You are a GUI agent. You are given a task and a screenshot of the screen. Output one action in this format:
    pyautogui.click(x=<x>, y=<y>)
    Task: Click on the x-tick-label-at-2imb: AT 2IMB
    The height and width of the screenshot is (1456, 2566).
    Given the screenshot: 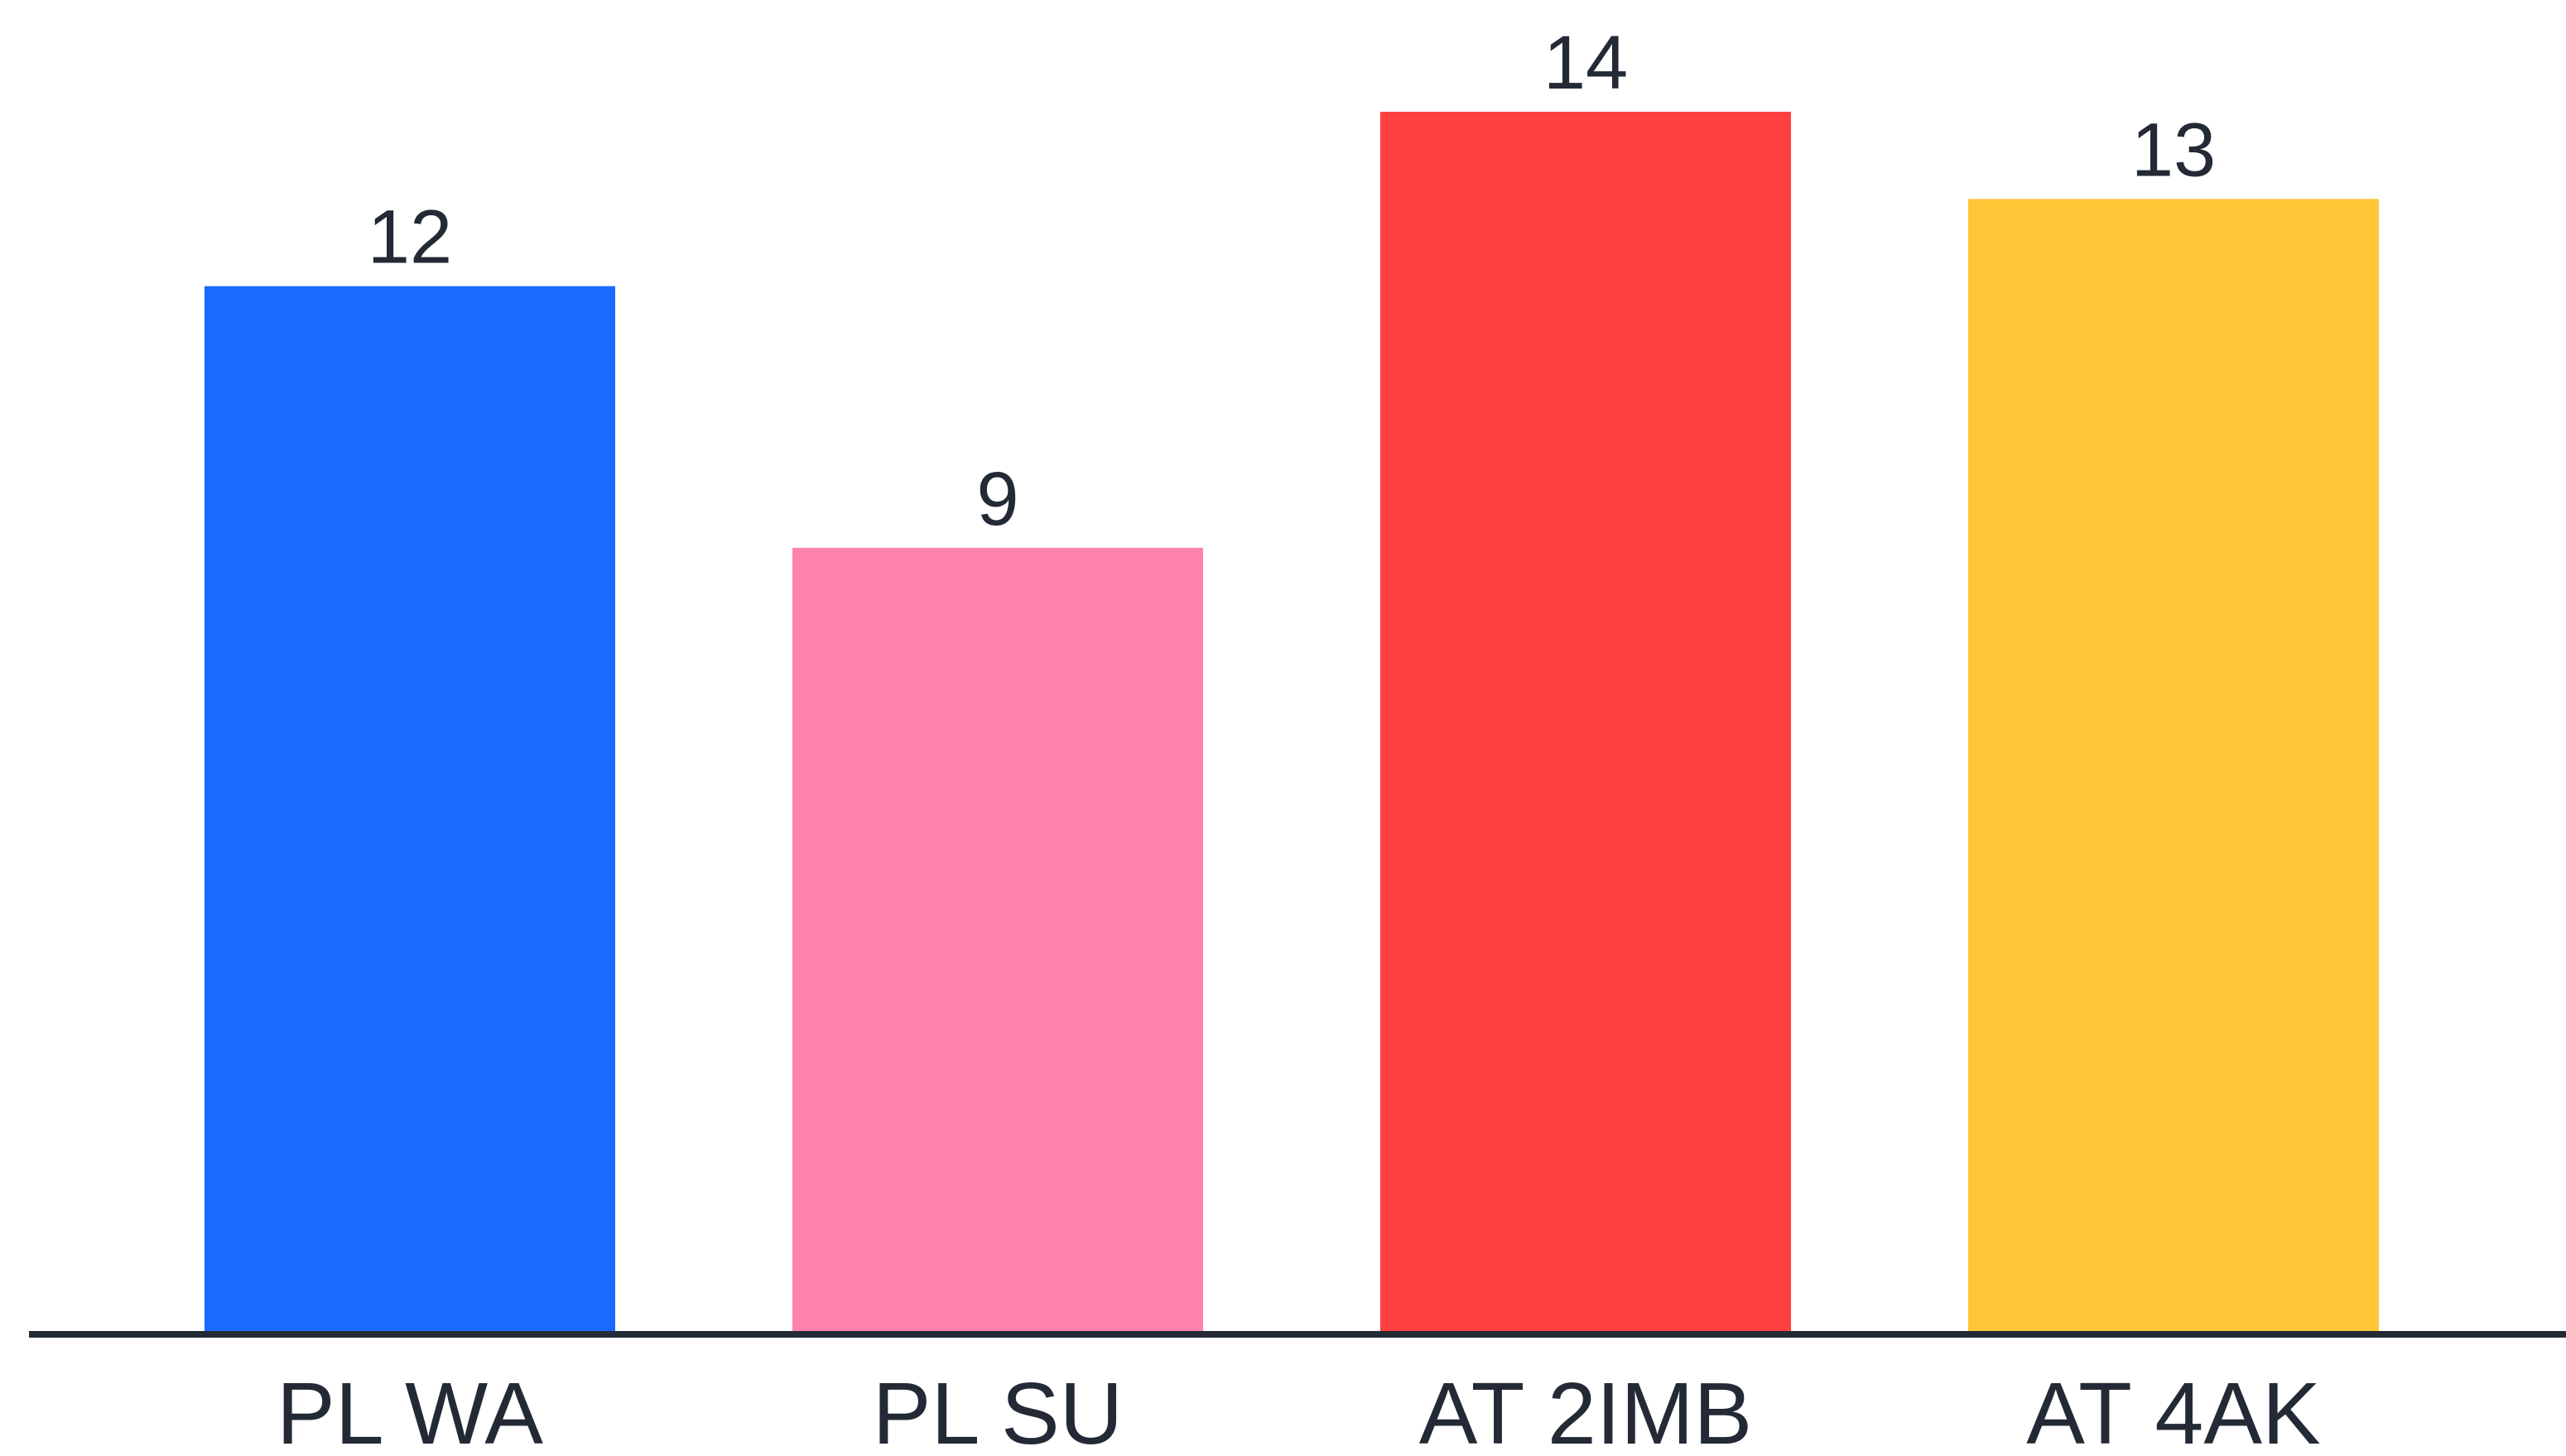 What is the action you would take?
    pyautogui.click(x=1586, y=1410)
    